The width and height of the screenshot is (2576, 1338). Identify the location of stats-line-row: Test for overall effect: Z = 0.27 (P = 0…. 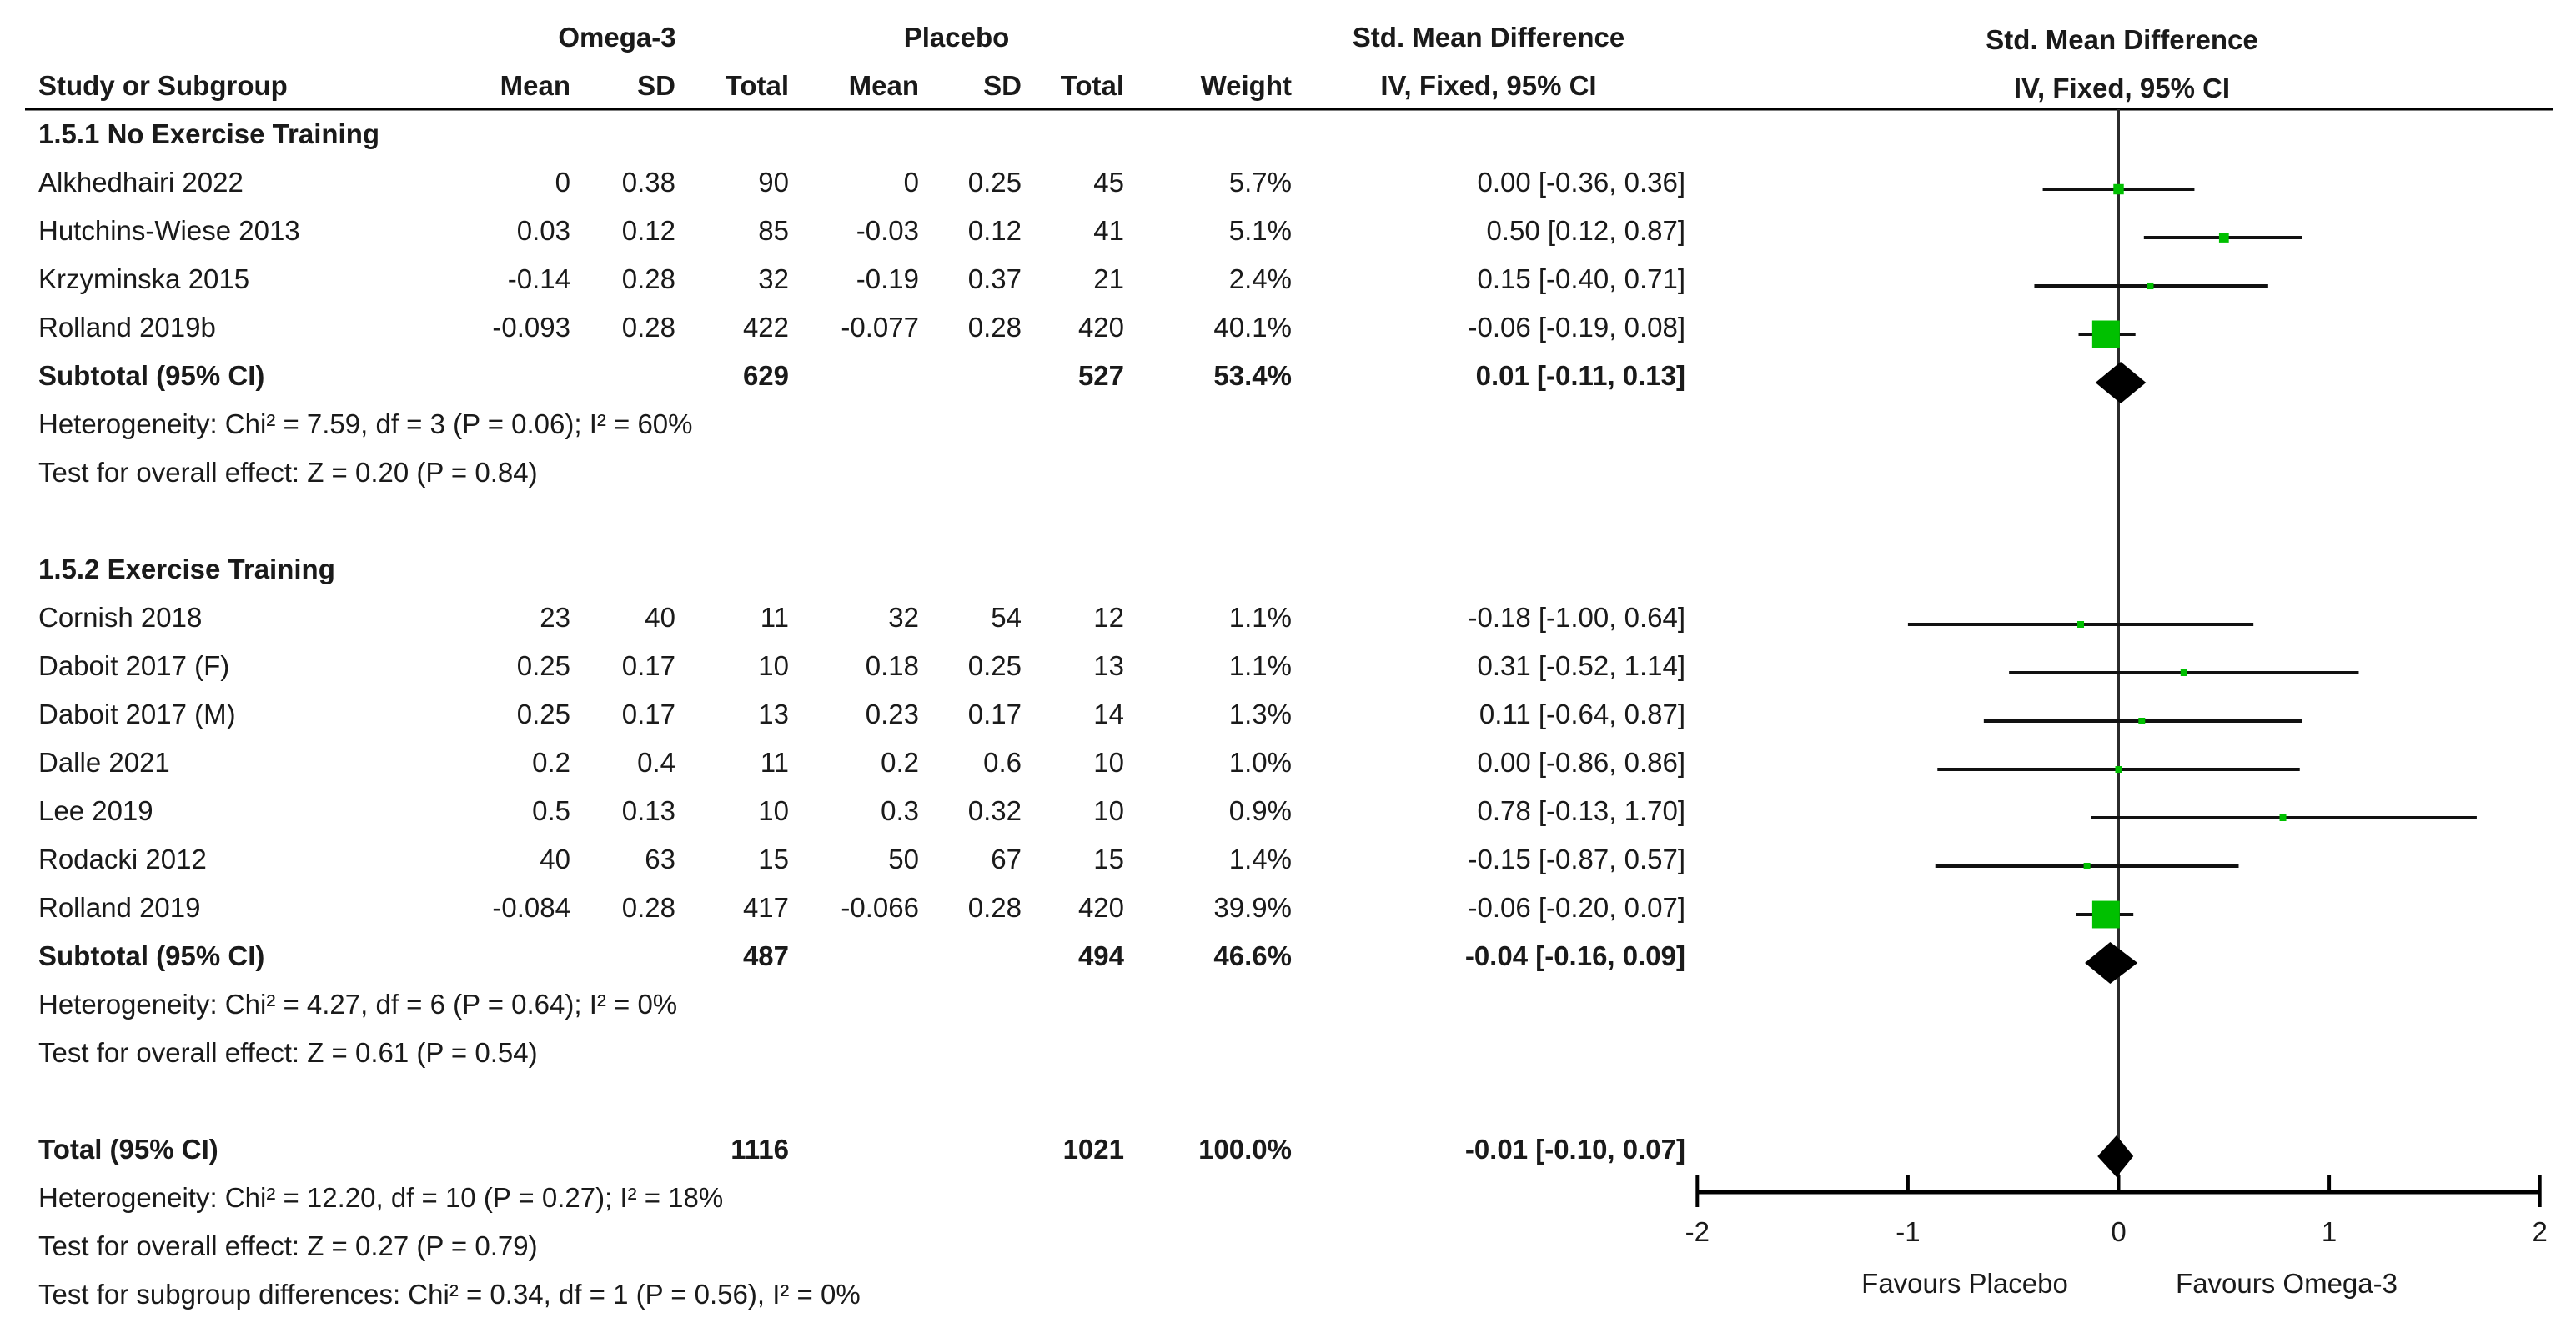
(861, 1246).